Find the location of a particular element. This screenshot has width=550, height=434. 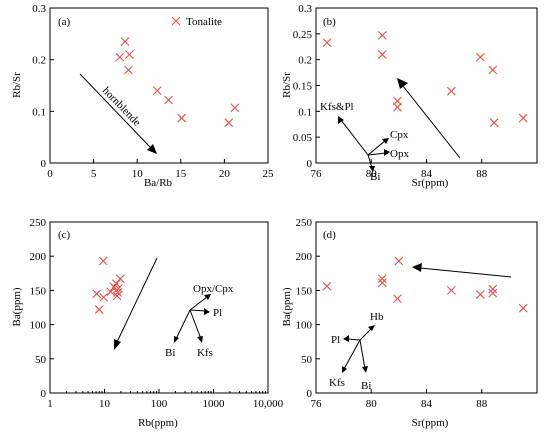

hornblende-label: hornblende is located at coordinates (121, 107).